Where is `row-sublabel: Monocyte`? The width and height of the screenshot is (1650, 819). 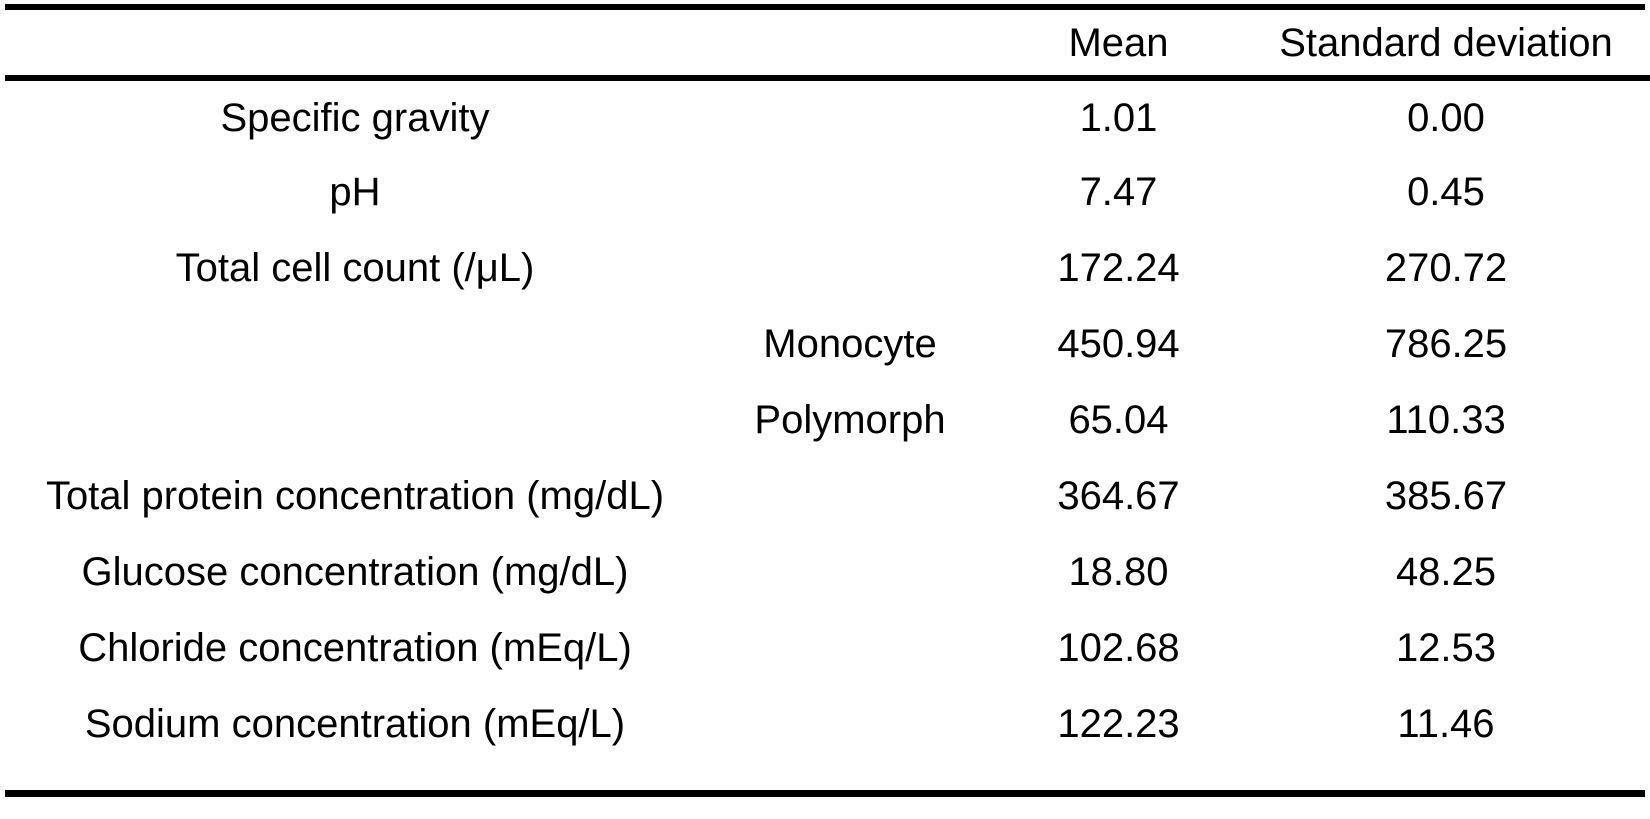
row-sublabel: Monocyte is located at coordinates (850, 344).